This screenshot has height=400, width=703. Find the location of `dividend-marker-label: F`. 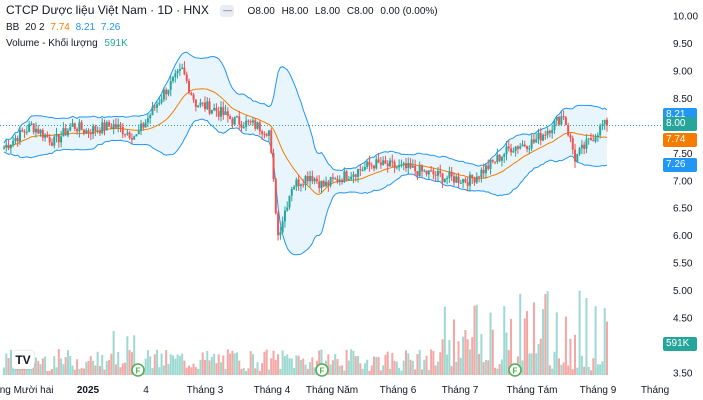

dividend-marker-label: F is located at coordinates (322, 371).